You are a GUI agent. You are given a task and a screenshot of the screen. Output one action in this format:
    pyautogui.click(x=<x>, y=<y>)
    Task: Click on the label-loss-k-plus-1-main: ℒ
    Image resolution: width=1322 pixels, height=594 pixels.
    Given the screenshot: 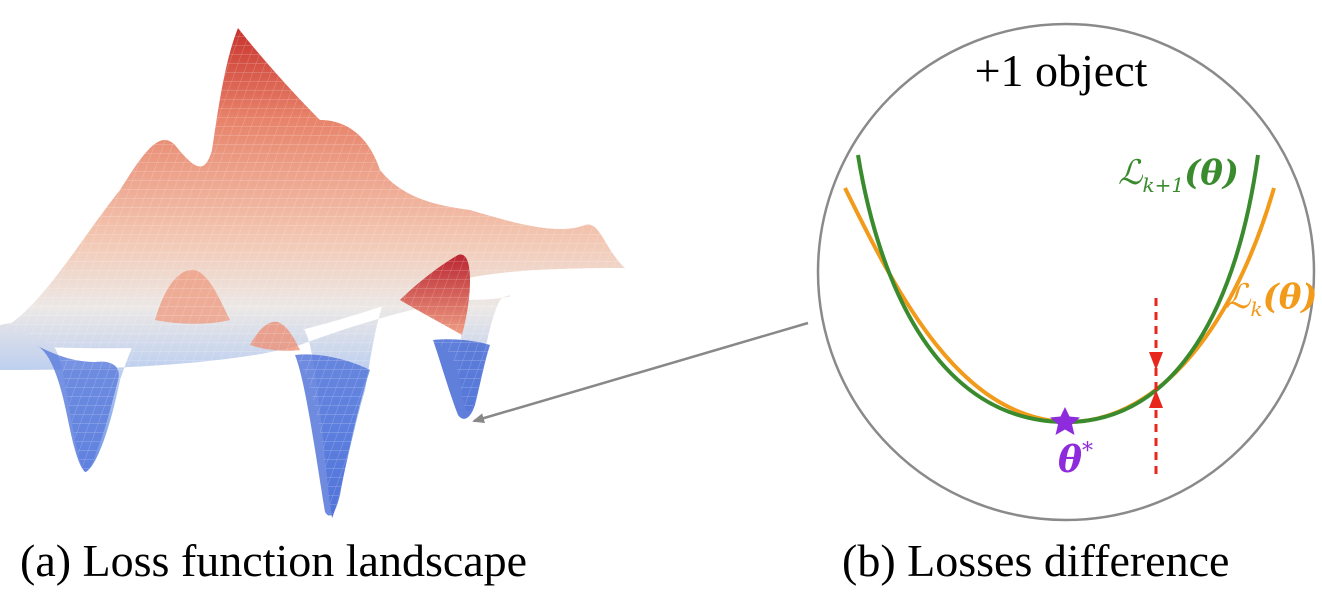 What is the action you would take?
    pyautogui.click(x=1131, y=173)
    